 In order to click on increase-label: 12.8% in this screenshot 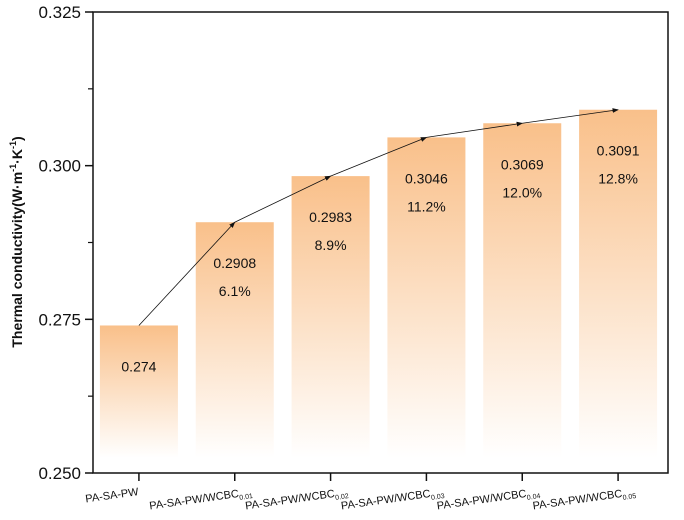, I will do `click(618, 179)`.